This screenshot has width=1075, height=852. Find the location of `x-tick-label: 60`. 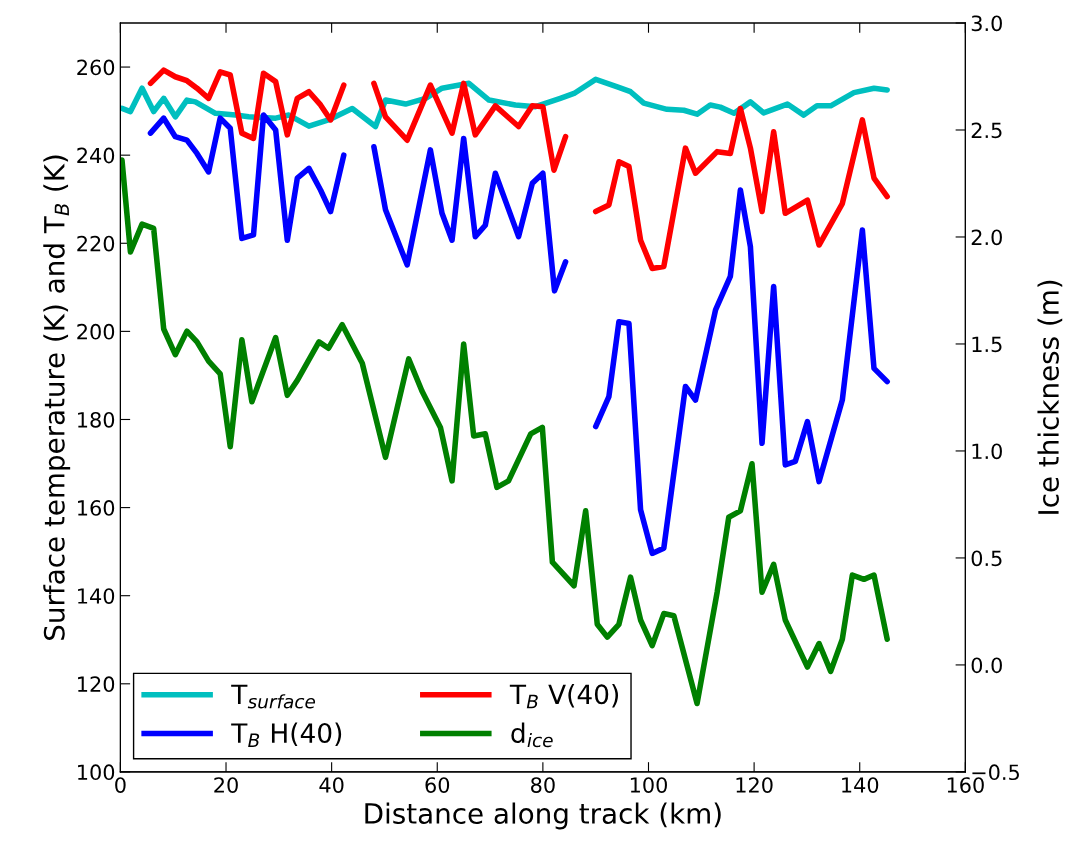

x-tick-label: 60 is located at coordinates (437, 785).